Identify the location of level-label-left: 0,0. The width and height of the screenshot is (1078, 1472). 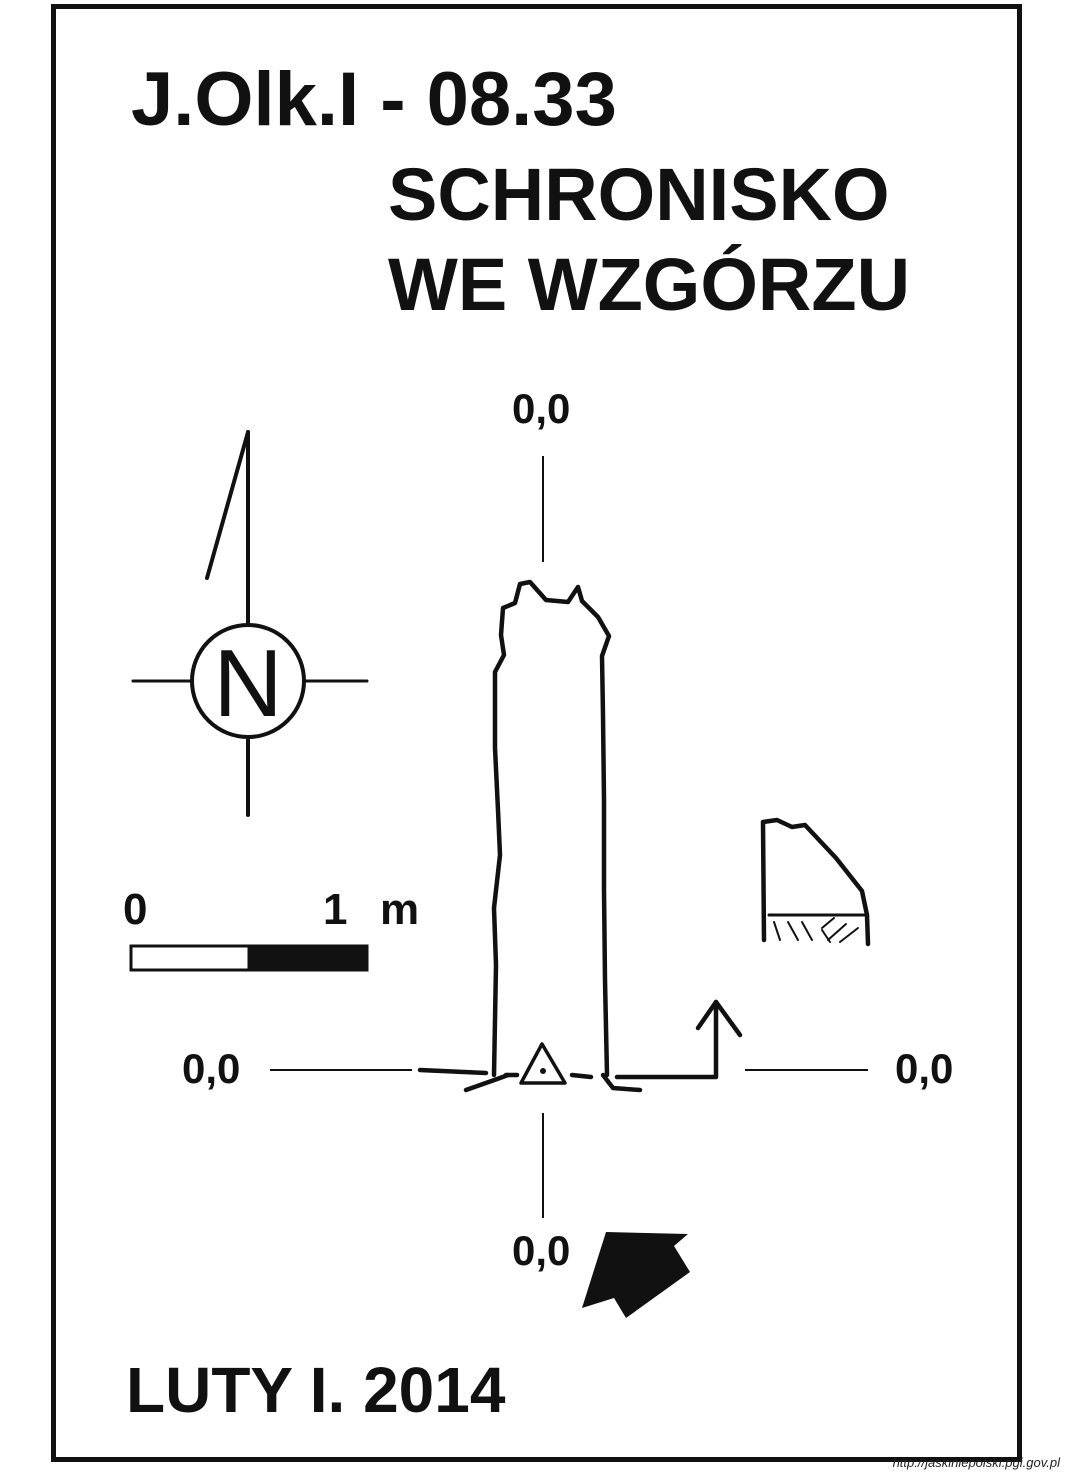
(211, 1068).